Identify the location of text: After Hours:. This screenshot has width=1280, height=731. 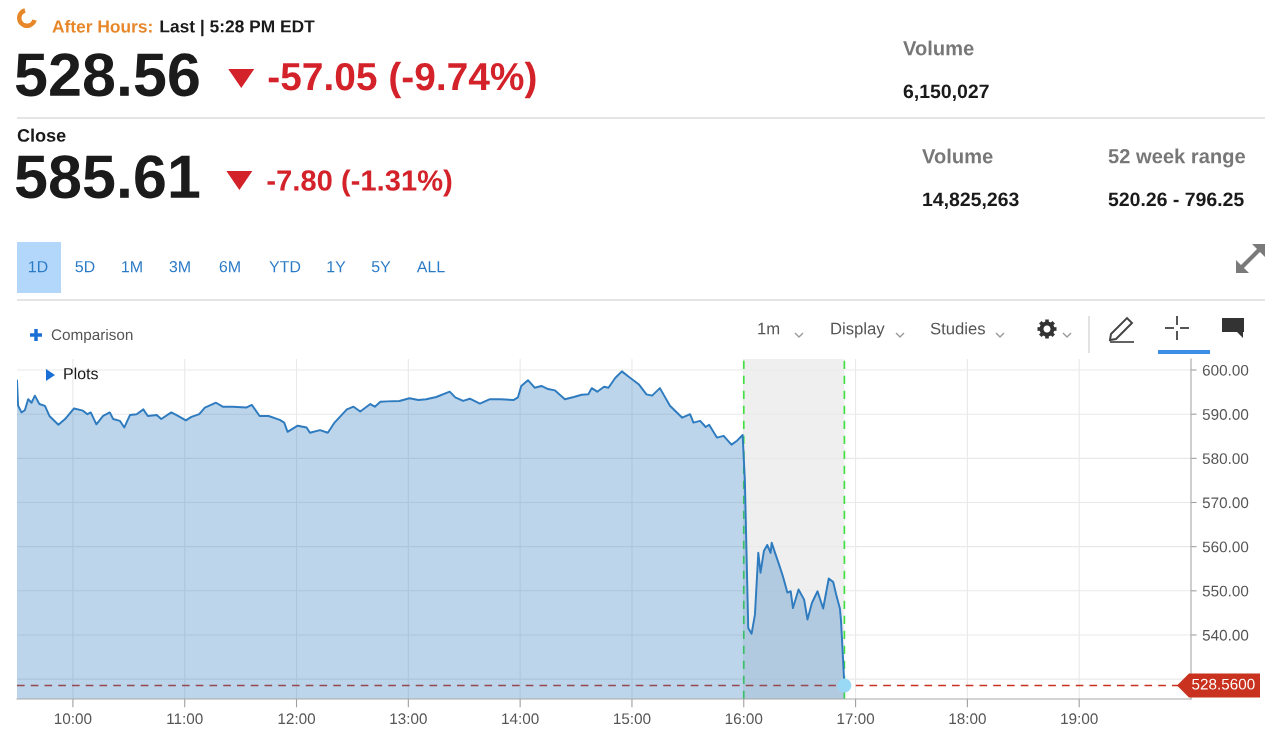
(102, 26).